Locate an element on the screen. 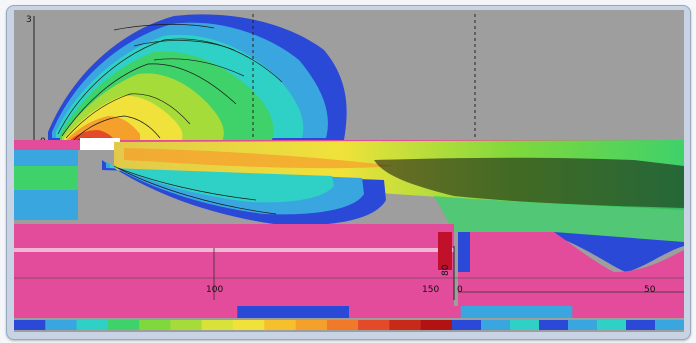 This screenshot has height=343, width=696. tick-label-150: 150 is located at coordinates (430, 290).